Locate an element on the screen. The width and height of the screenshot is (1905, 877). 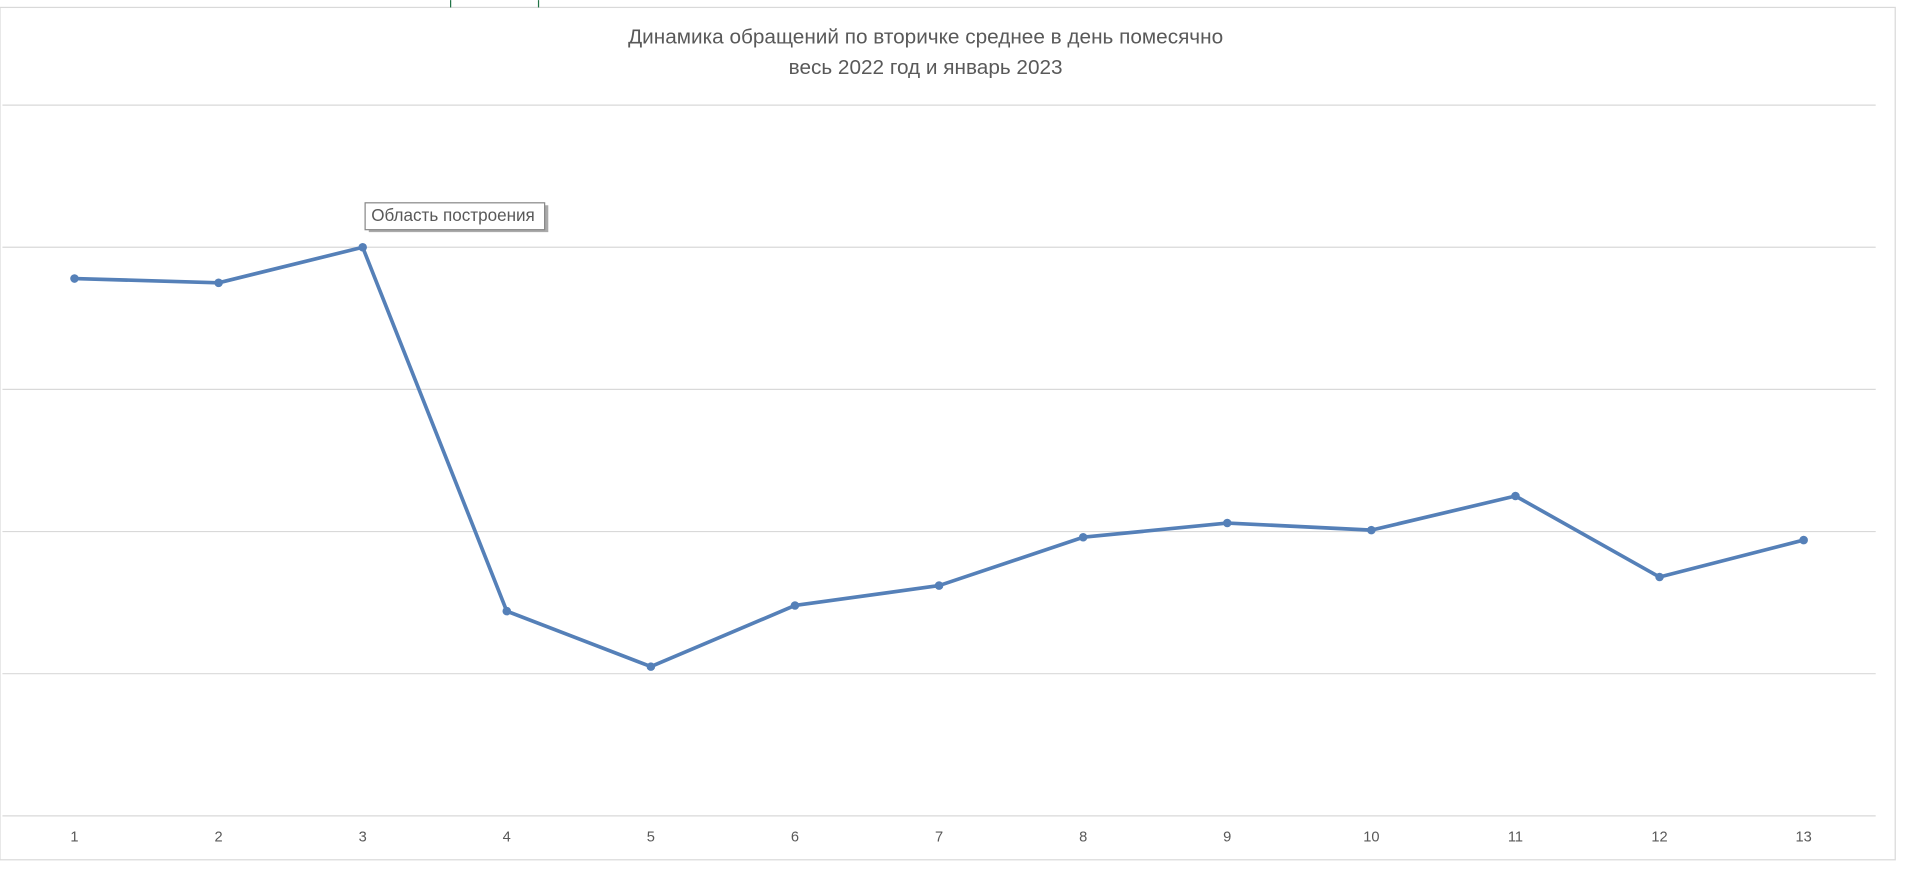
tooltip: Область построения is located at coordinates (456, 217).